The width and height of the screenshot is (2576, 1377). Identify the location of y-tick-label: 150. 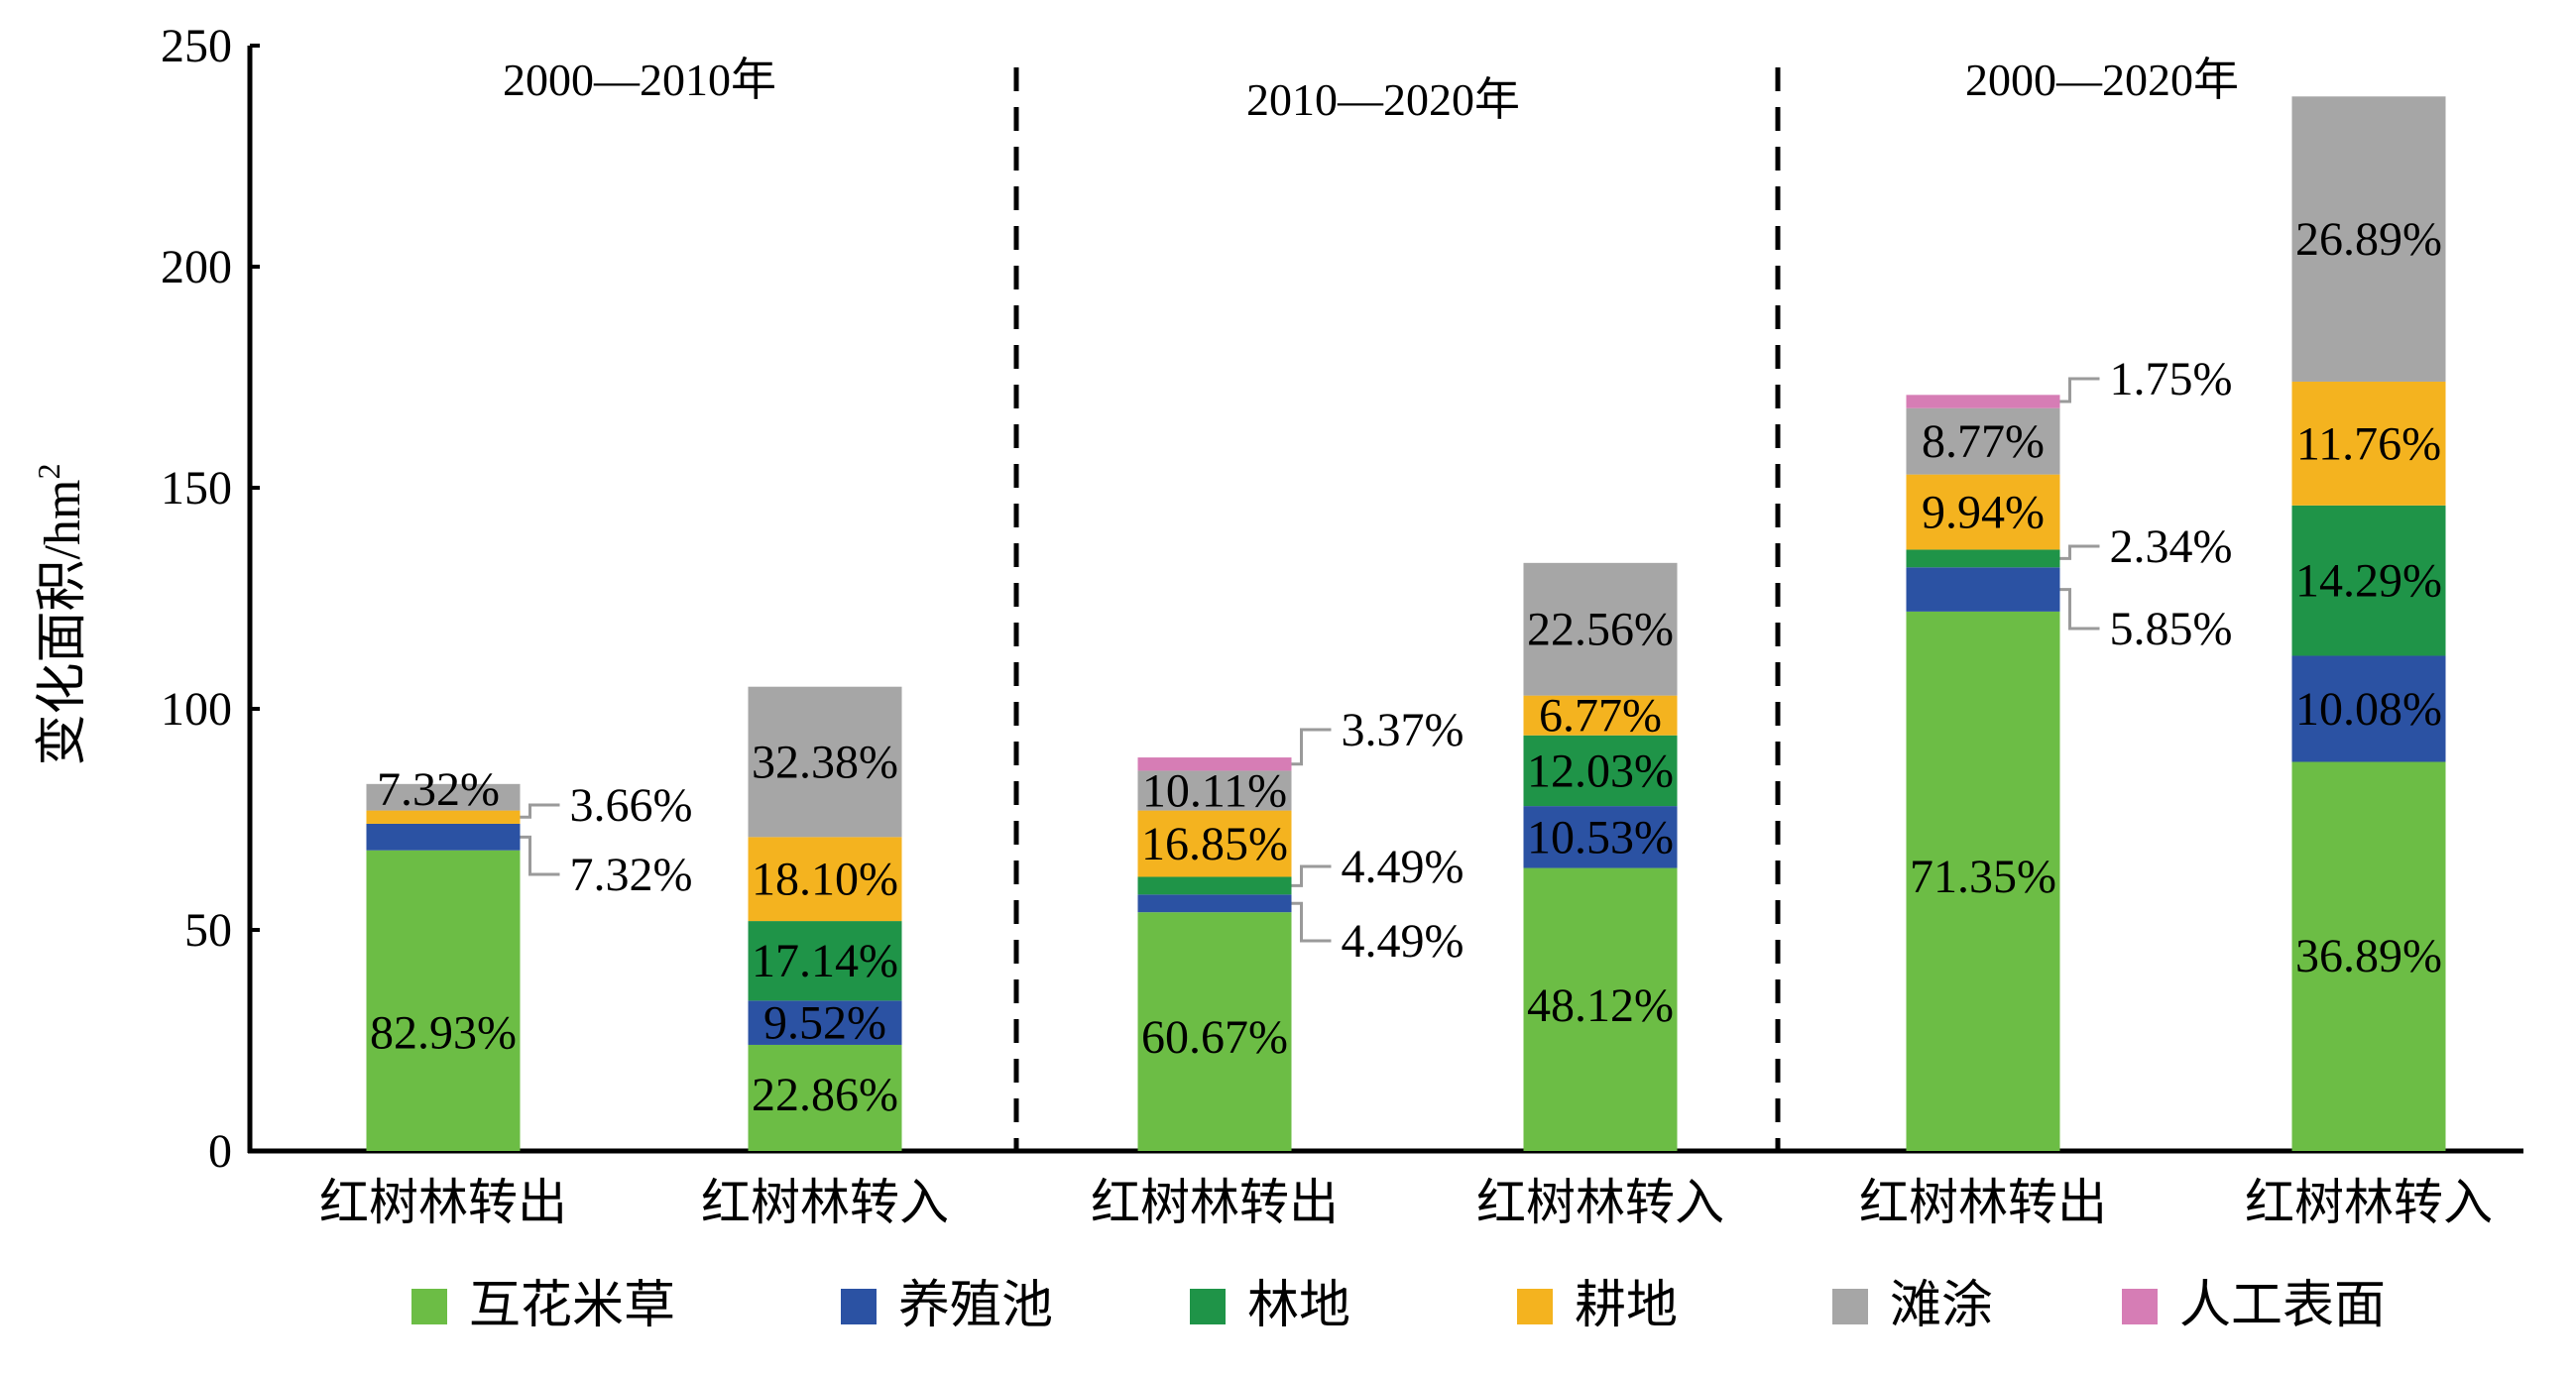
(196, 488).